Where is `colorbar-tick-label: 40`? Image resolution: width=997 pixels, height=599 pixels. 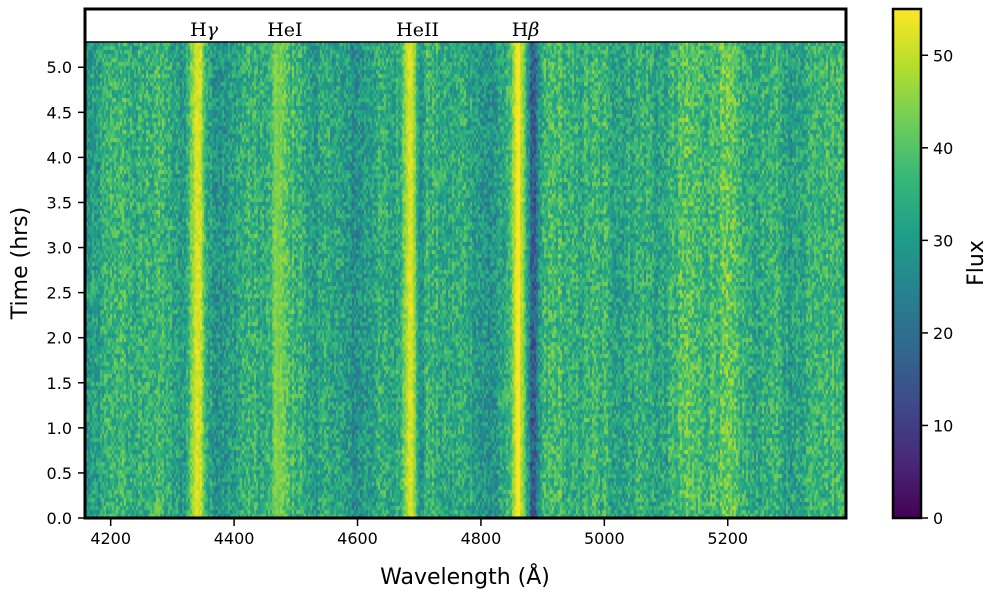
colorbar-tick-label: 40 is located at coordinates (943, 148).